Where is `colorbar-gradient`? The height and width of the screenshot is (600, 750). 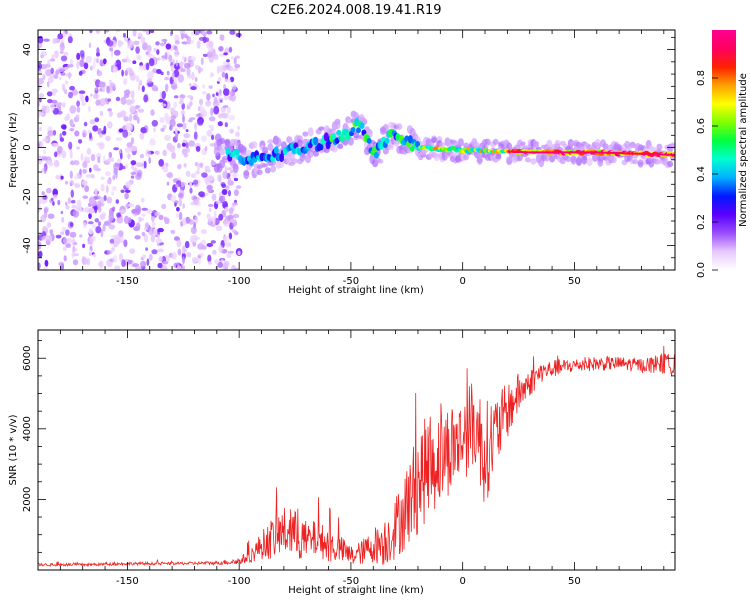 colorbar-gradient is located at coordinates (724, 150).